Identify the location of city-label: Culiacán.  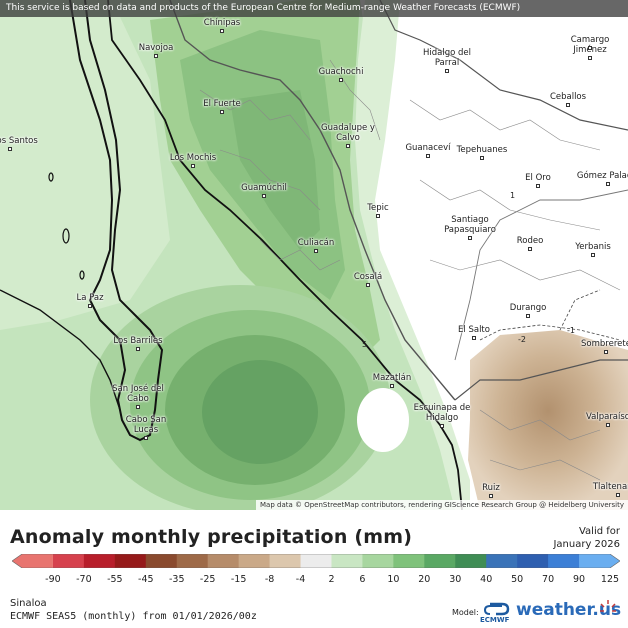
(316, 243).